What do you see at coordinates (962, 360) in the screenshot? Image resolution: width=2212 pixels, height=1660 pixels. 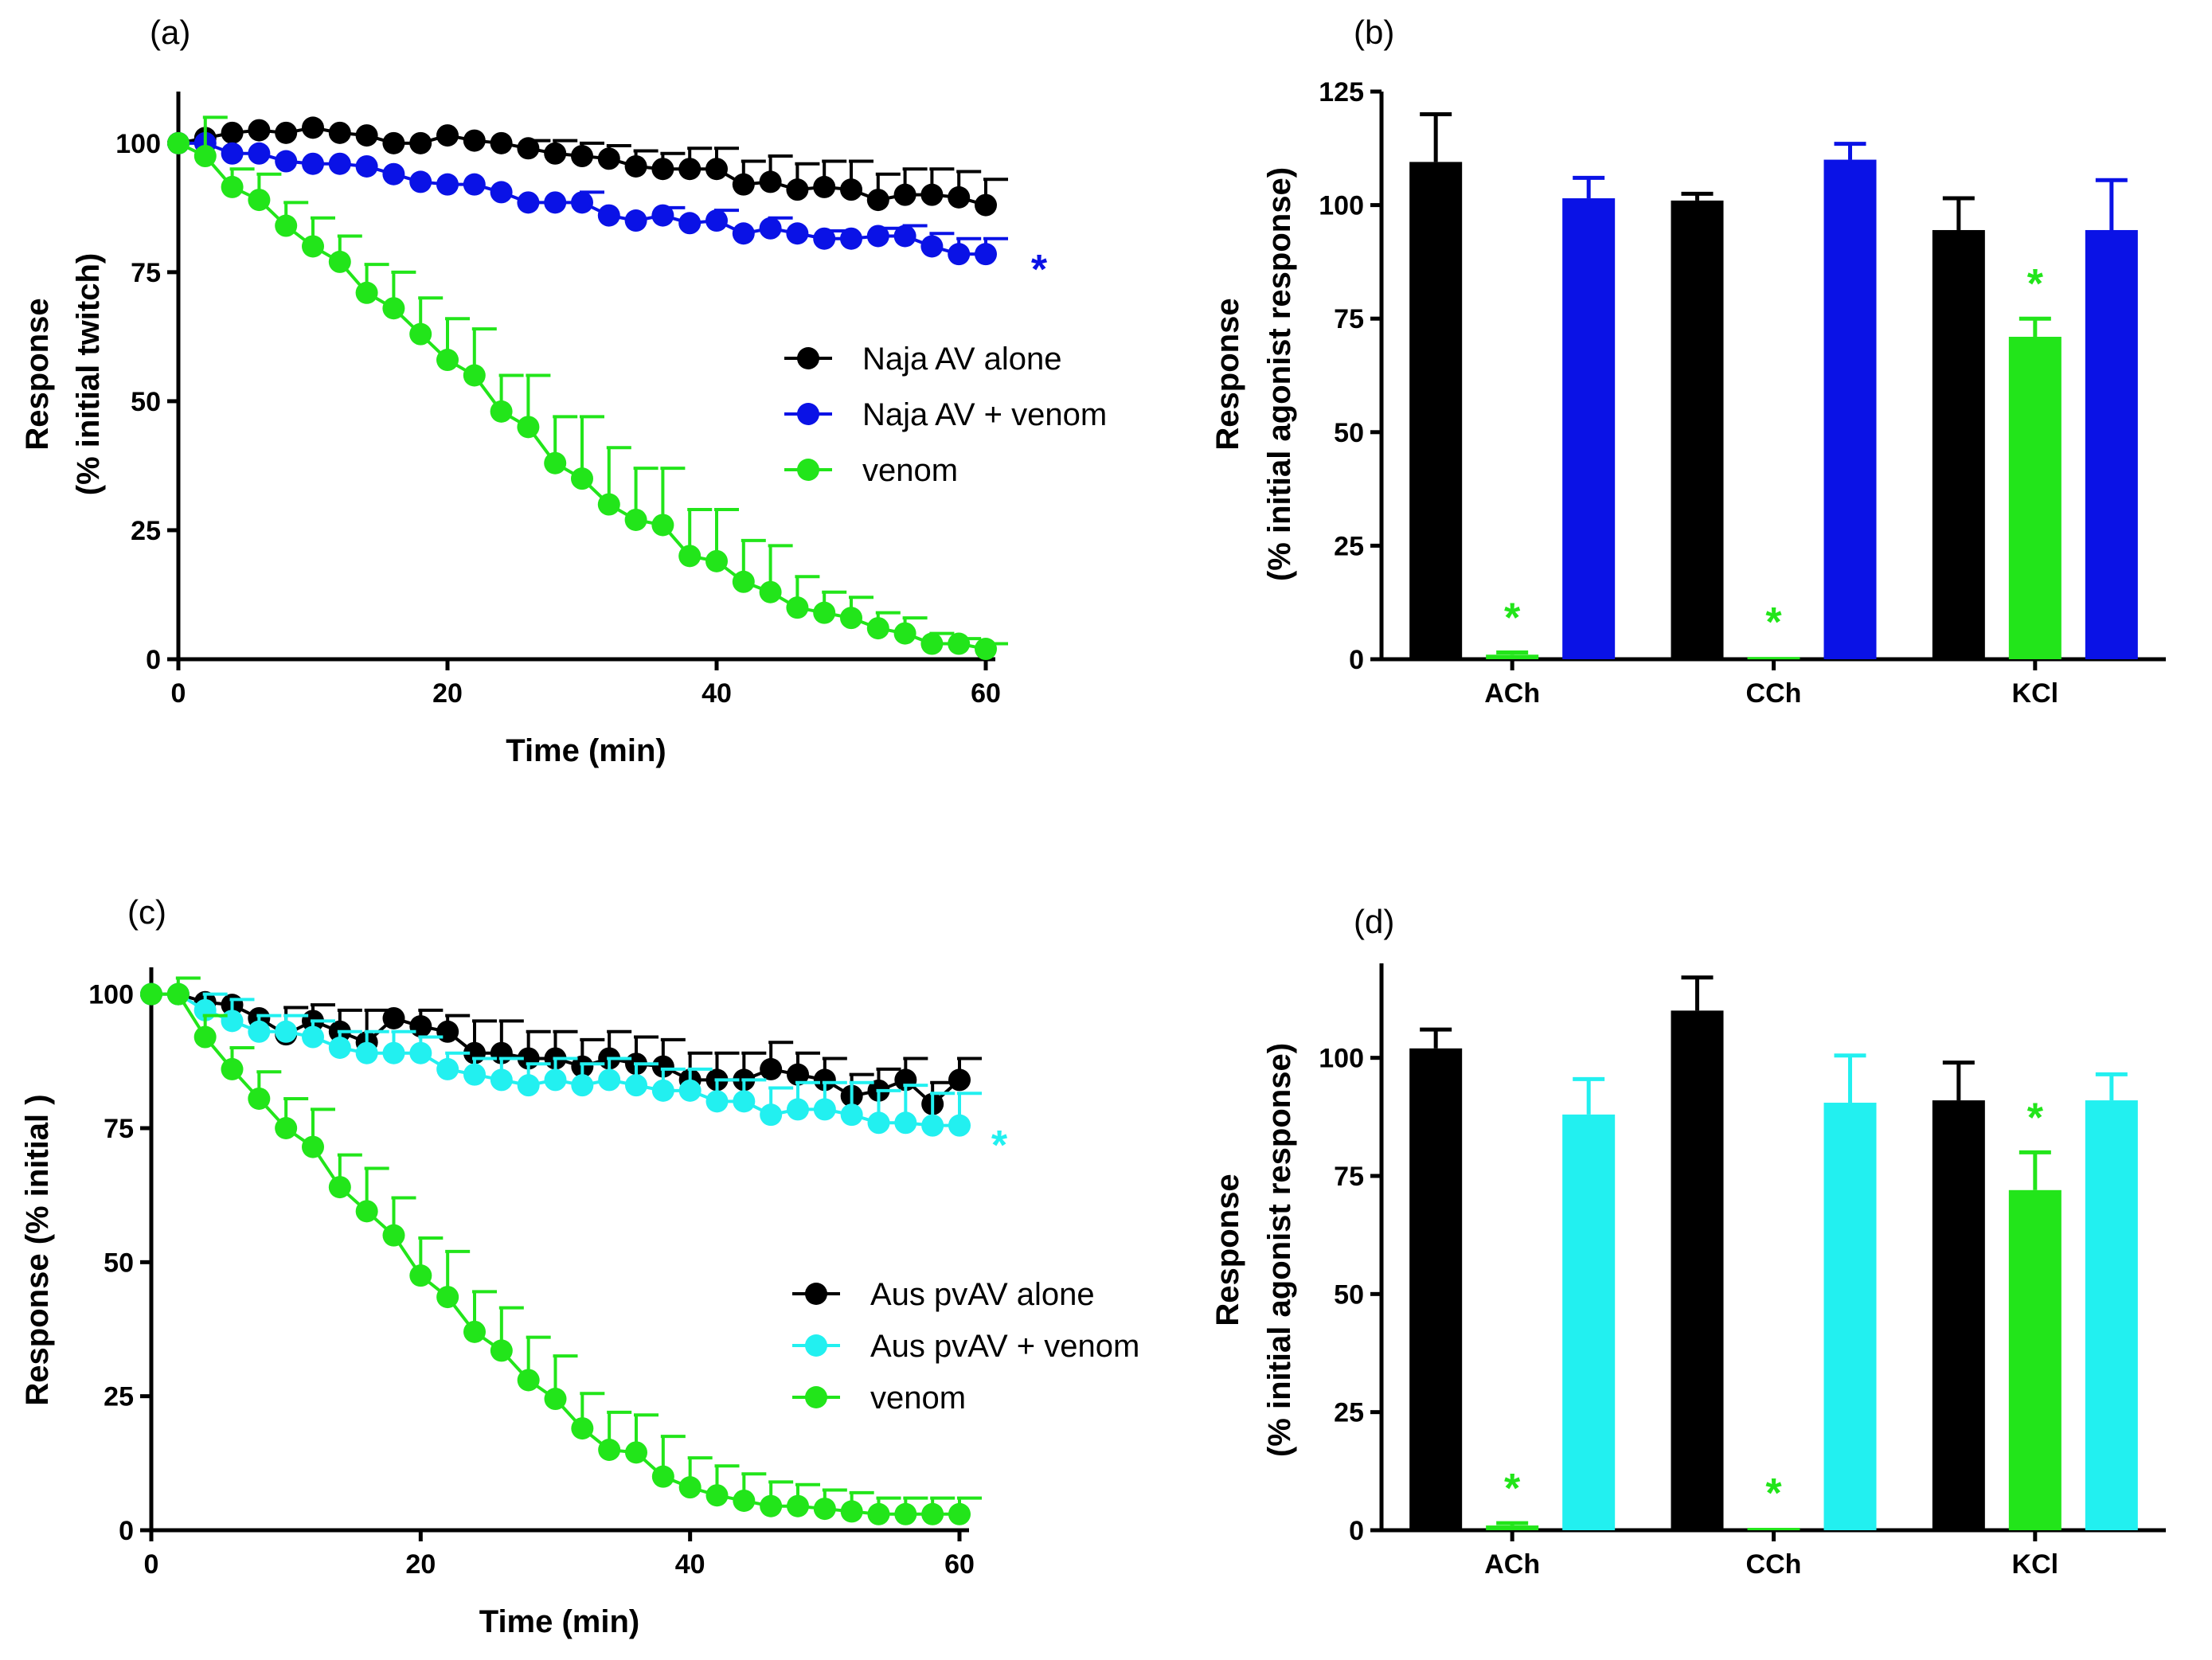 I see `legend-label: Naja AV alone` at bounding box center [962, 360].